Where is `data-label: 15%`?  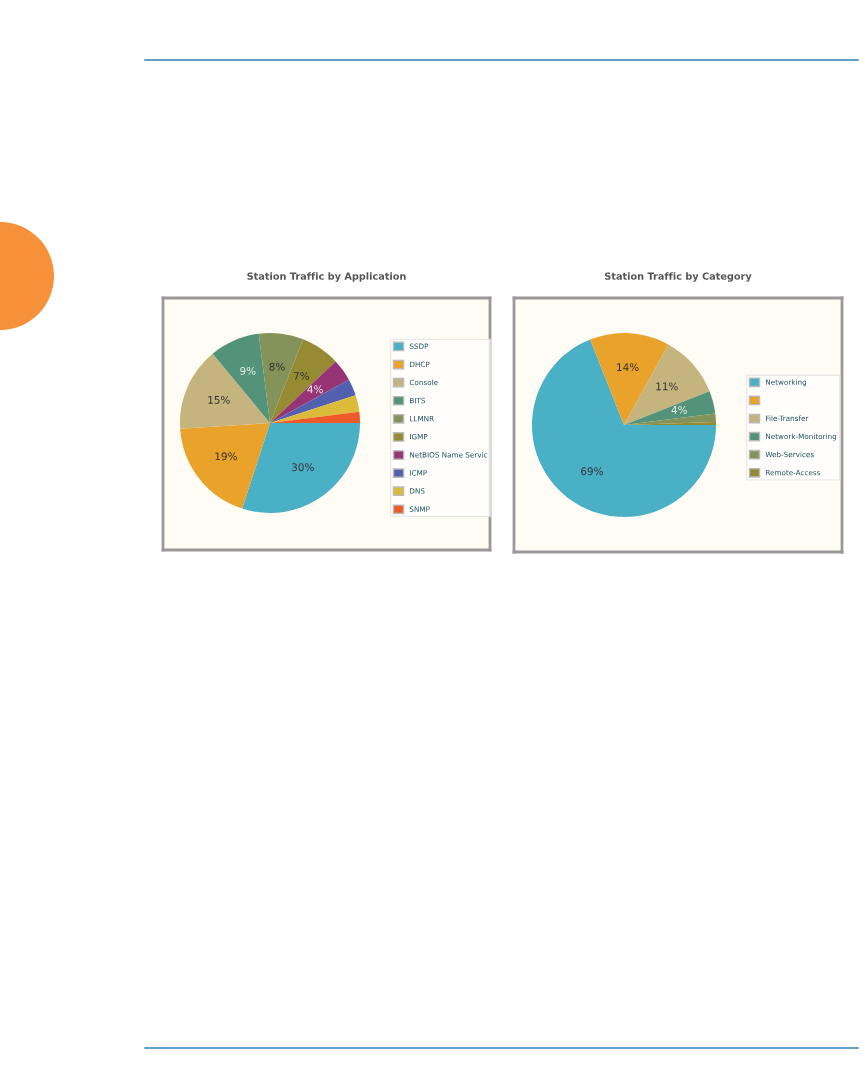
data-label: 15% is located at coordinates (219, 399).